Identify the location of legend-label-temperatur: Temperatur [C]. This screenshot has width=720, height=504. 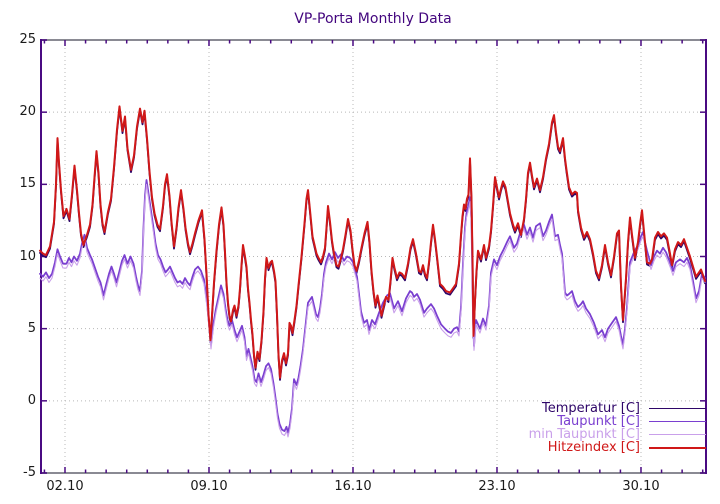
(591, 408).